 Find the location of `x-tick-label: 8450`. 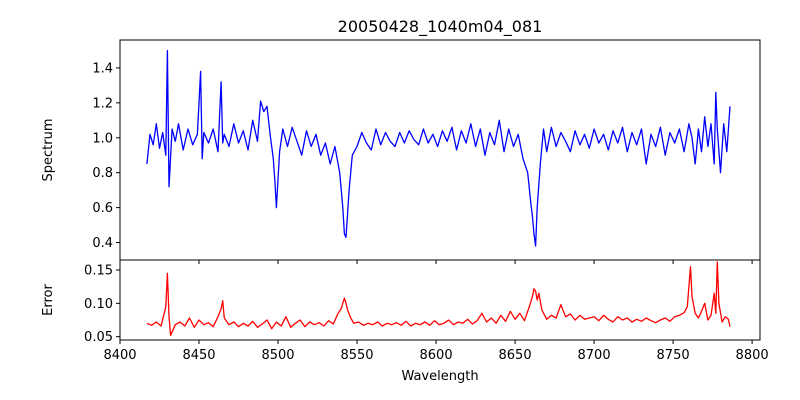

x-tick-label: 8450 is located at coordinates (198, 355).